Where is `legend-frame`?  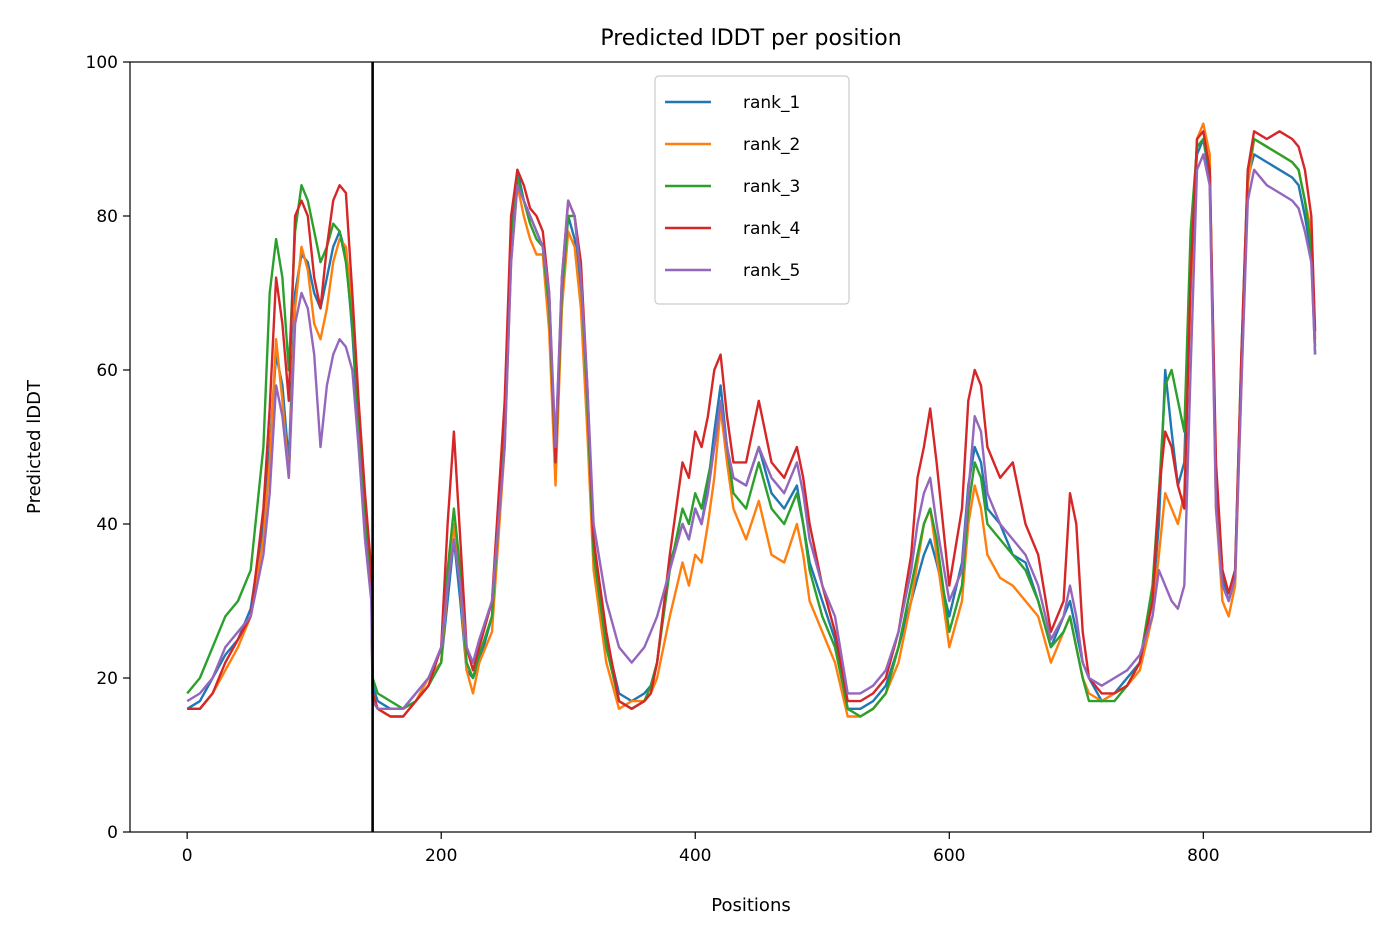 legend-frame is located at coordinates (752, 190).